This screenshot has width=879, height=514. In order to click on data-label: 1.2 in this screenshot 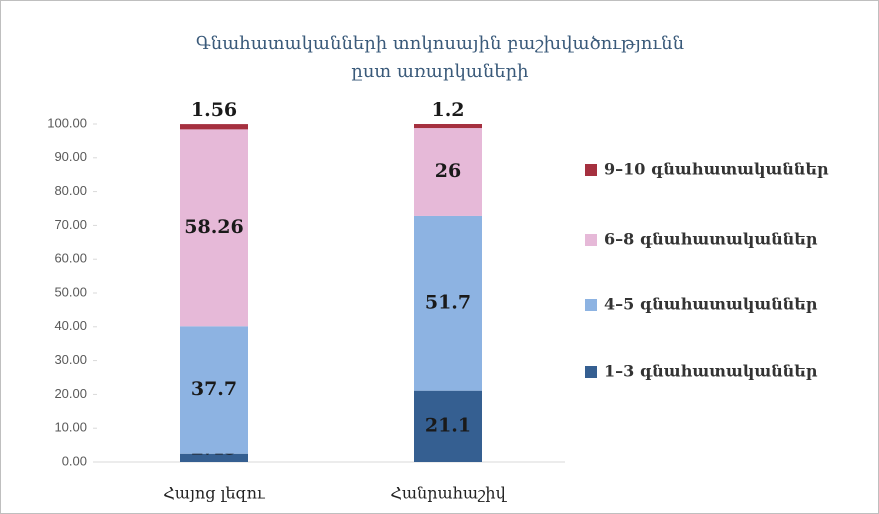, I will do `click(447, 110)`.